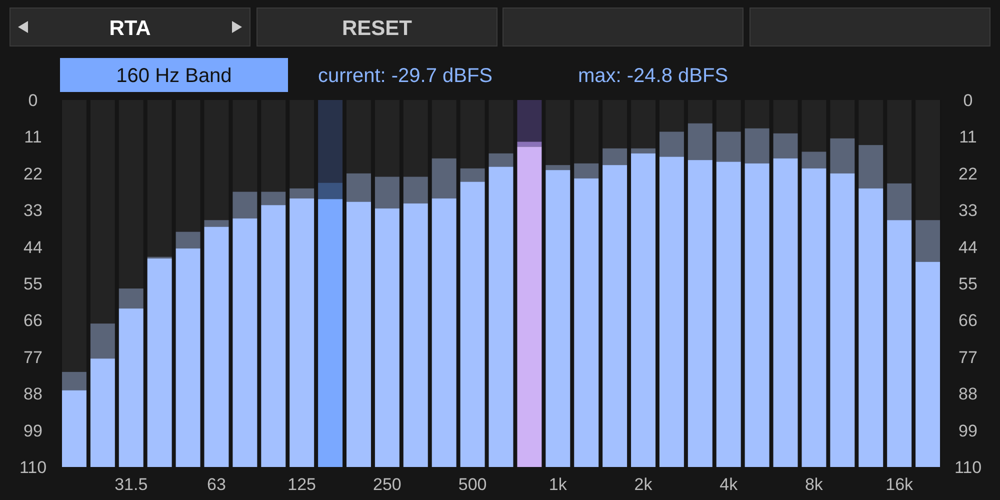  What do you see at coordinates (33, 100) in the screenshot?
I see `y-tick-label: 0` at bounding box center [33, 100].